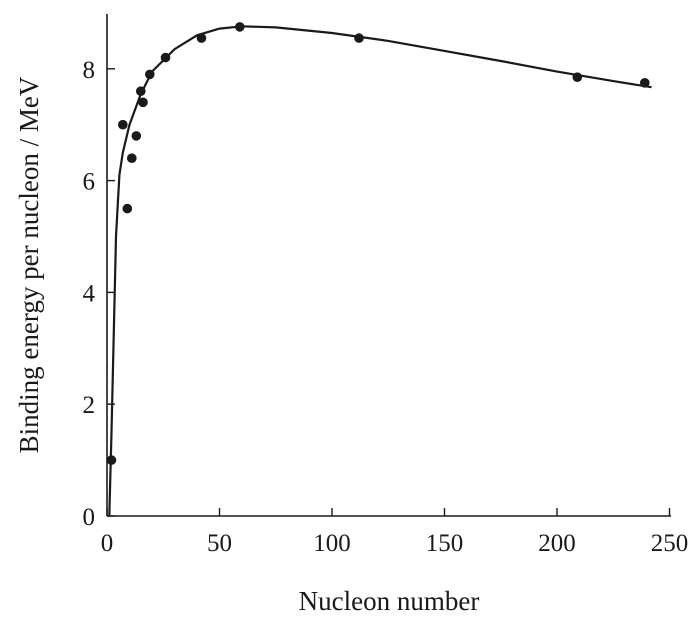 This screenshot has width=697, height=626. What do you see at coordinates (89, 517) in the screenshot?
I see `y-tick-label: 0` at bounding box center [89, 517].